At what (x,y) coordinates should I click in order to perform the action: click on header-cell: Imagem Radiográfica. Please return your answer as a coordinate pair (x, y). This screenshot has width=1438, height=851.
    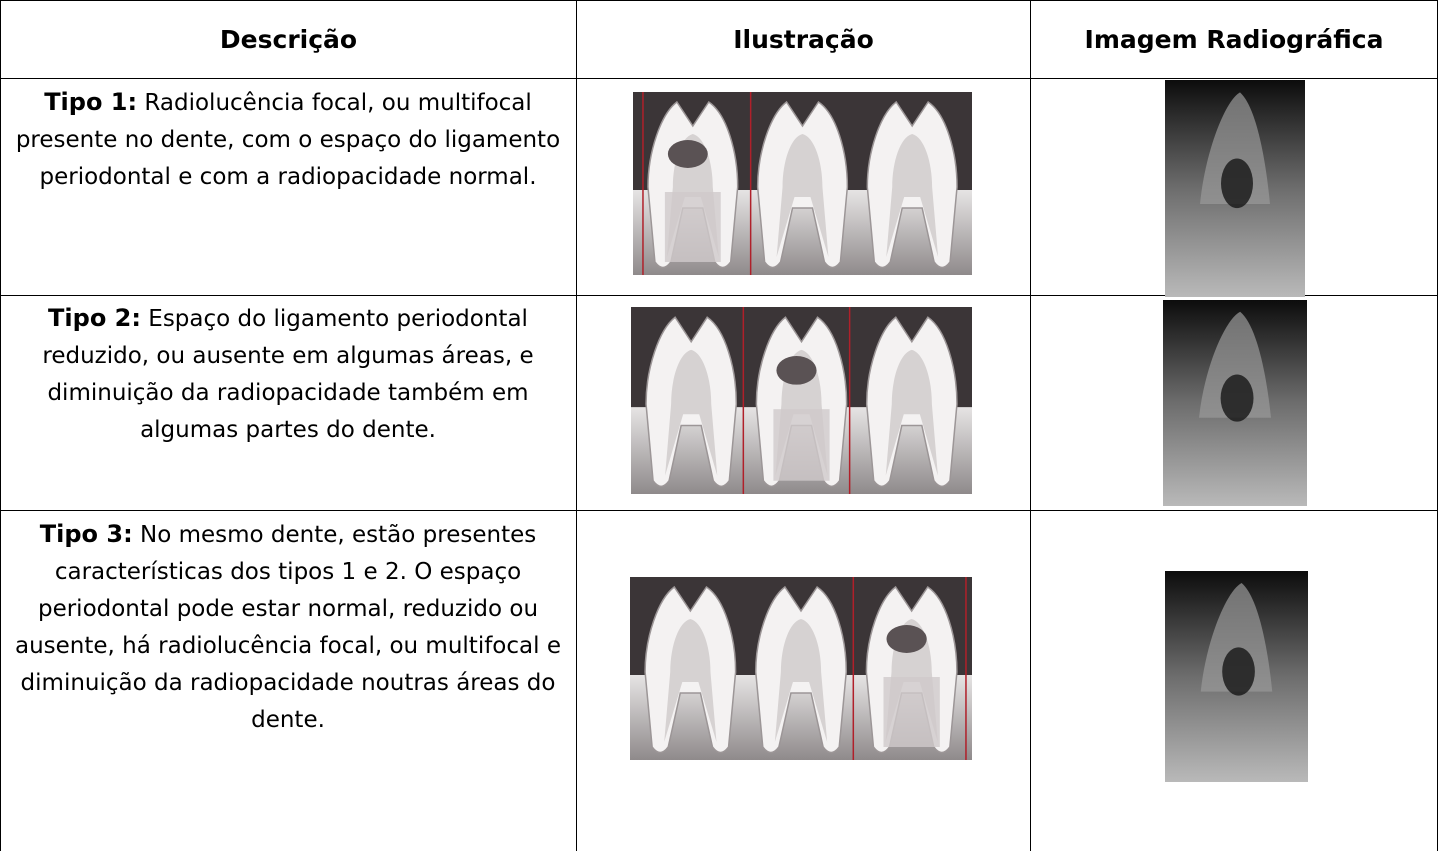
    Looking at the image, I should click on (1234, 39).